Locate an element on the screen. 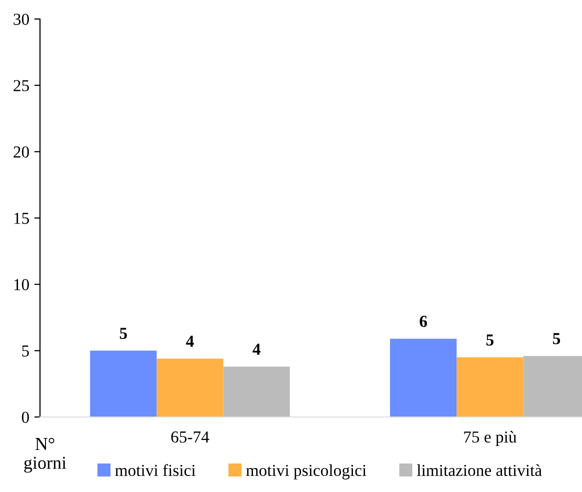  legend-label: motivi psicologici is located at coordinates (306, 472).